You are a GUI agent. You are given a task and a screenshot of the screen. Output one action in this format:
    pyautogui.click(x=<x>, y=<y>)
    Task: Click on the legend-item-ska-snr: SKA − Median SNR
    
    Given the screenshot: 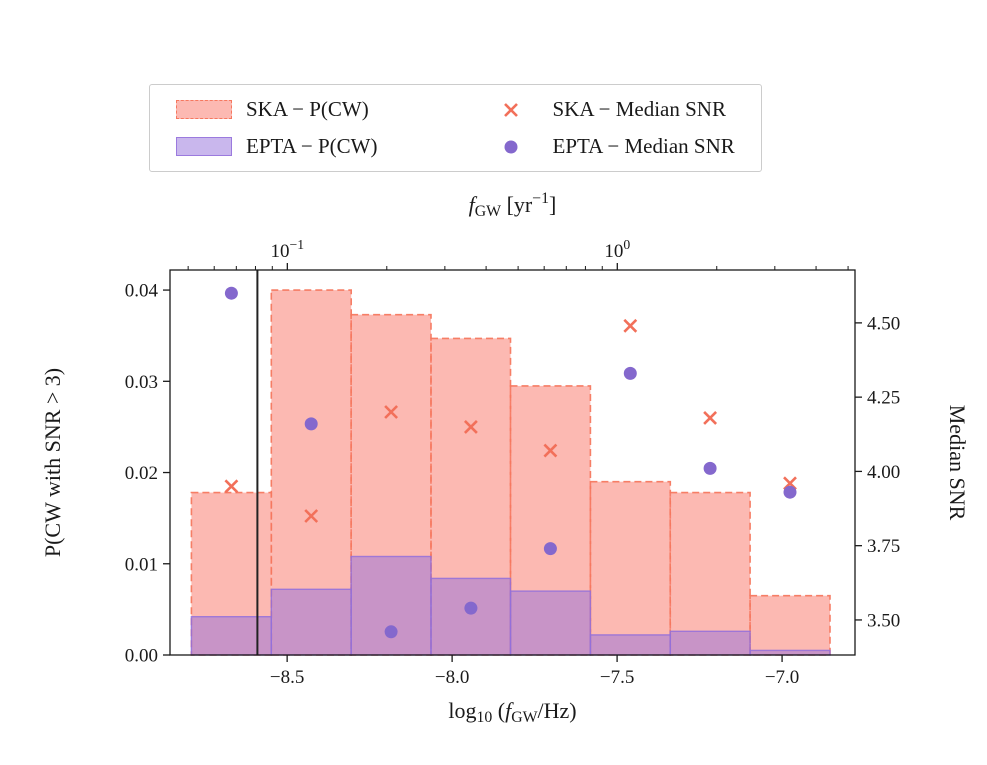 What is the action you would take?
    pyautogui.click(x=609, y=109)
    